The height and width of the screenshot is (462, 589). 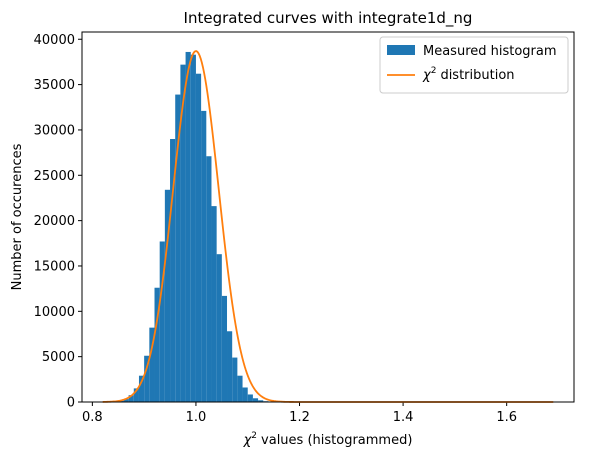 I want to click on y-tick-label: 40000, so click(x=54, y=40).